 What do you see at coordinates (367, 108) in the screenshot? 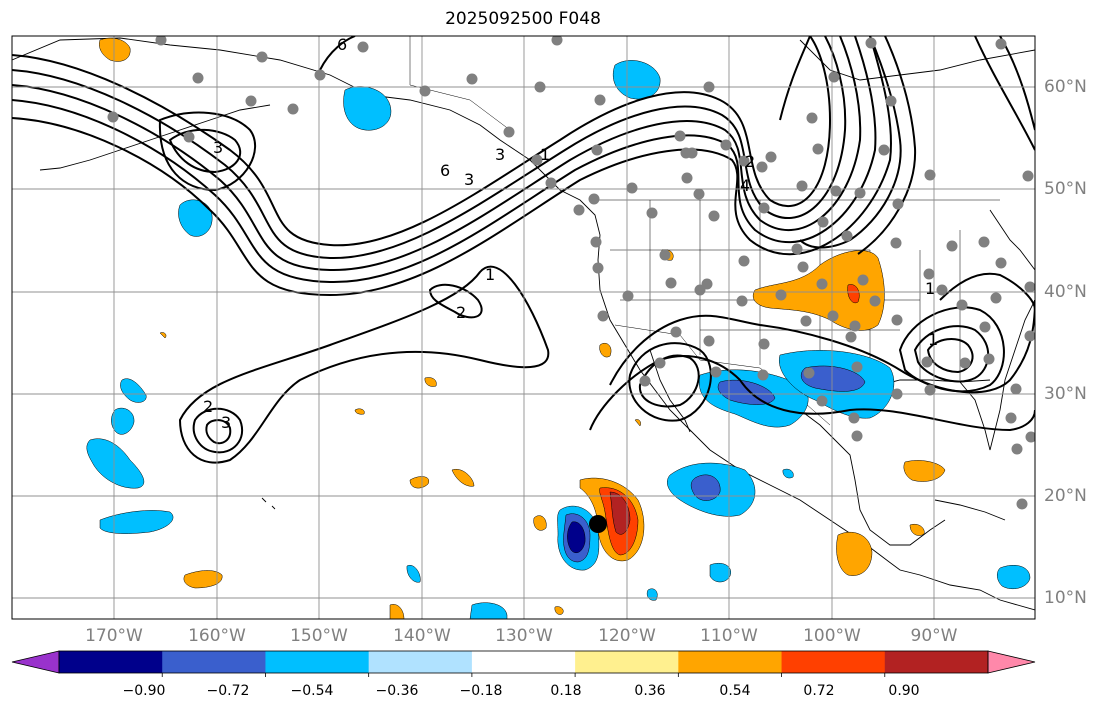
I see `fill-neg-alaska` at bounding box center [367, 108].